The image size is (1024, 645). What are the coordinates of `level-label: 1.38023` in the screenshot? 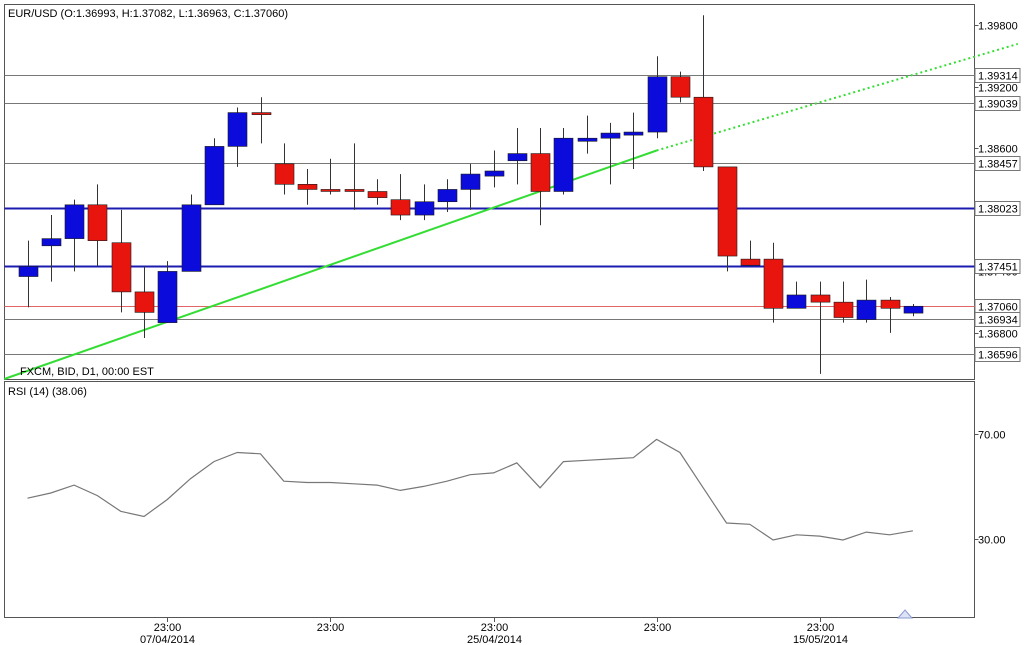 It's located at (998, 210).